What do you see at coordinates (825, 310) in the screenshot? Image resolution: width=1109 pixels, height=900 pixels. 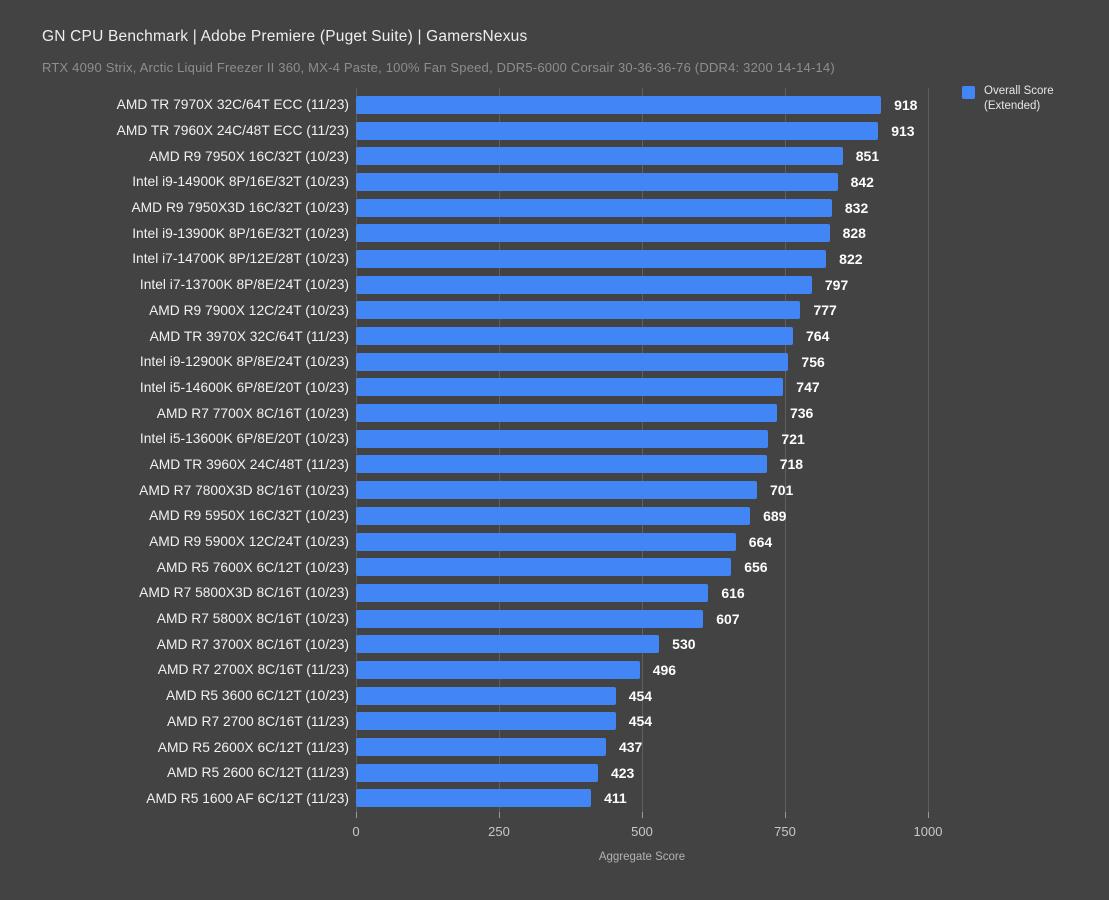 I see `value-label: 777` at bounding box center [825, 310].